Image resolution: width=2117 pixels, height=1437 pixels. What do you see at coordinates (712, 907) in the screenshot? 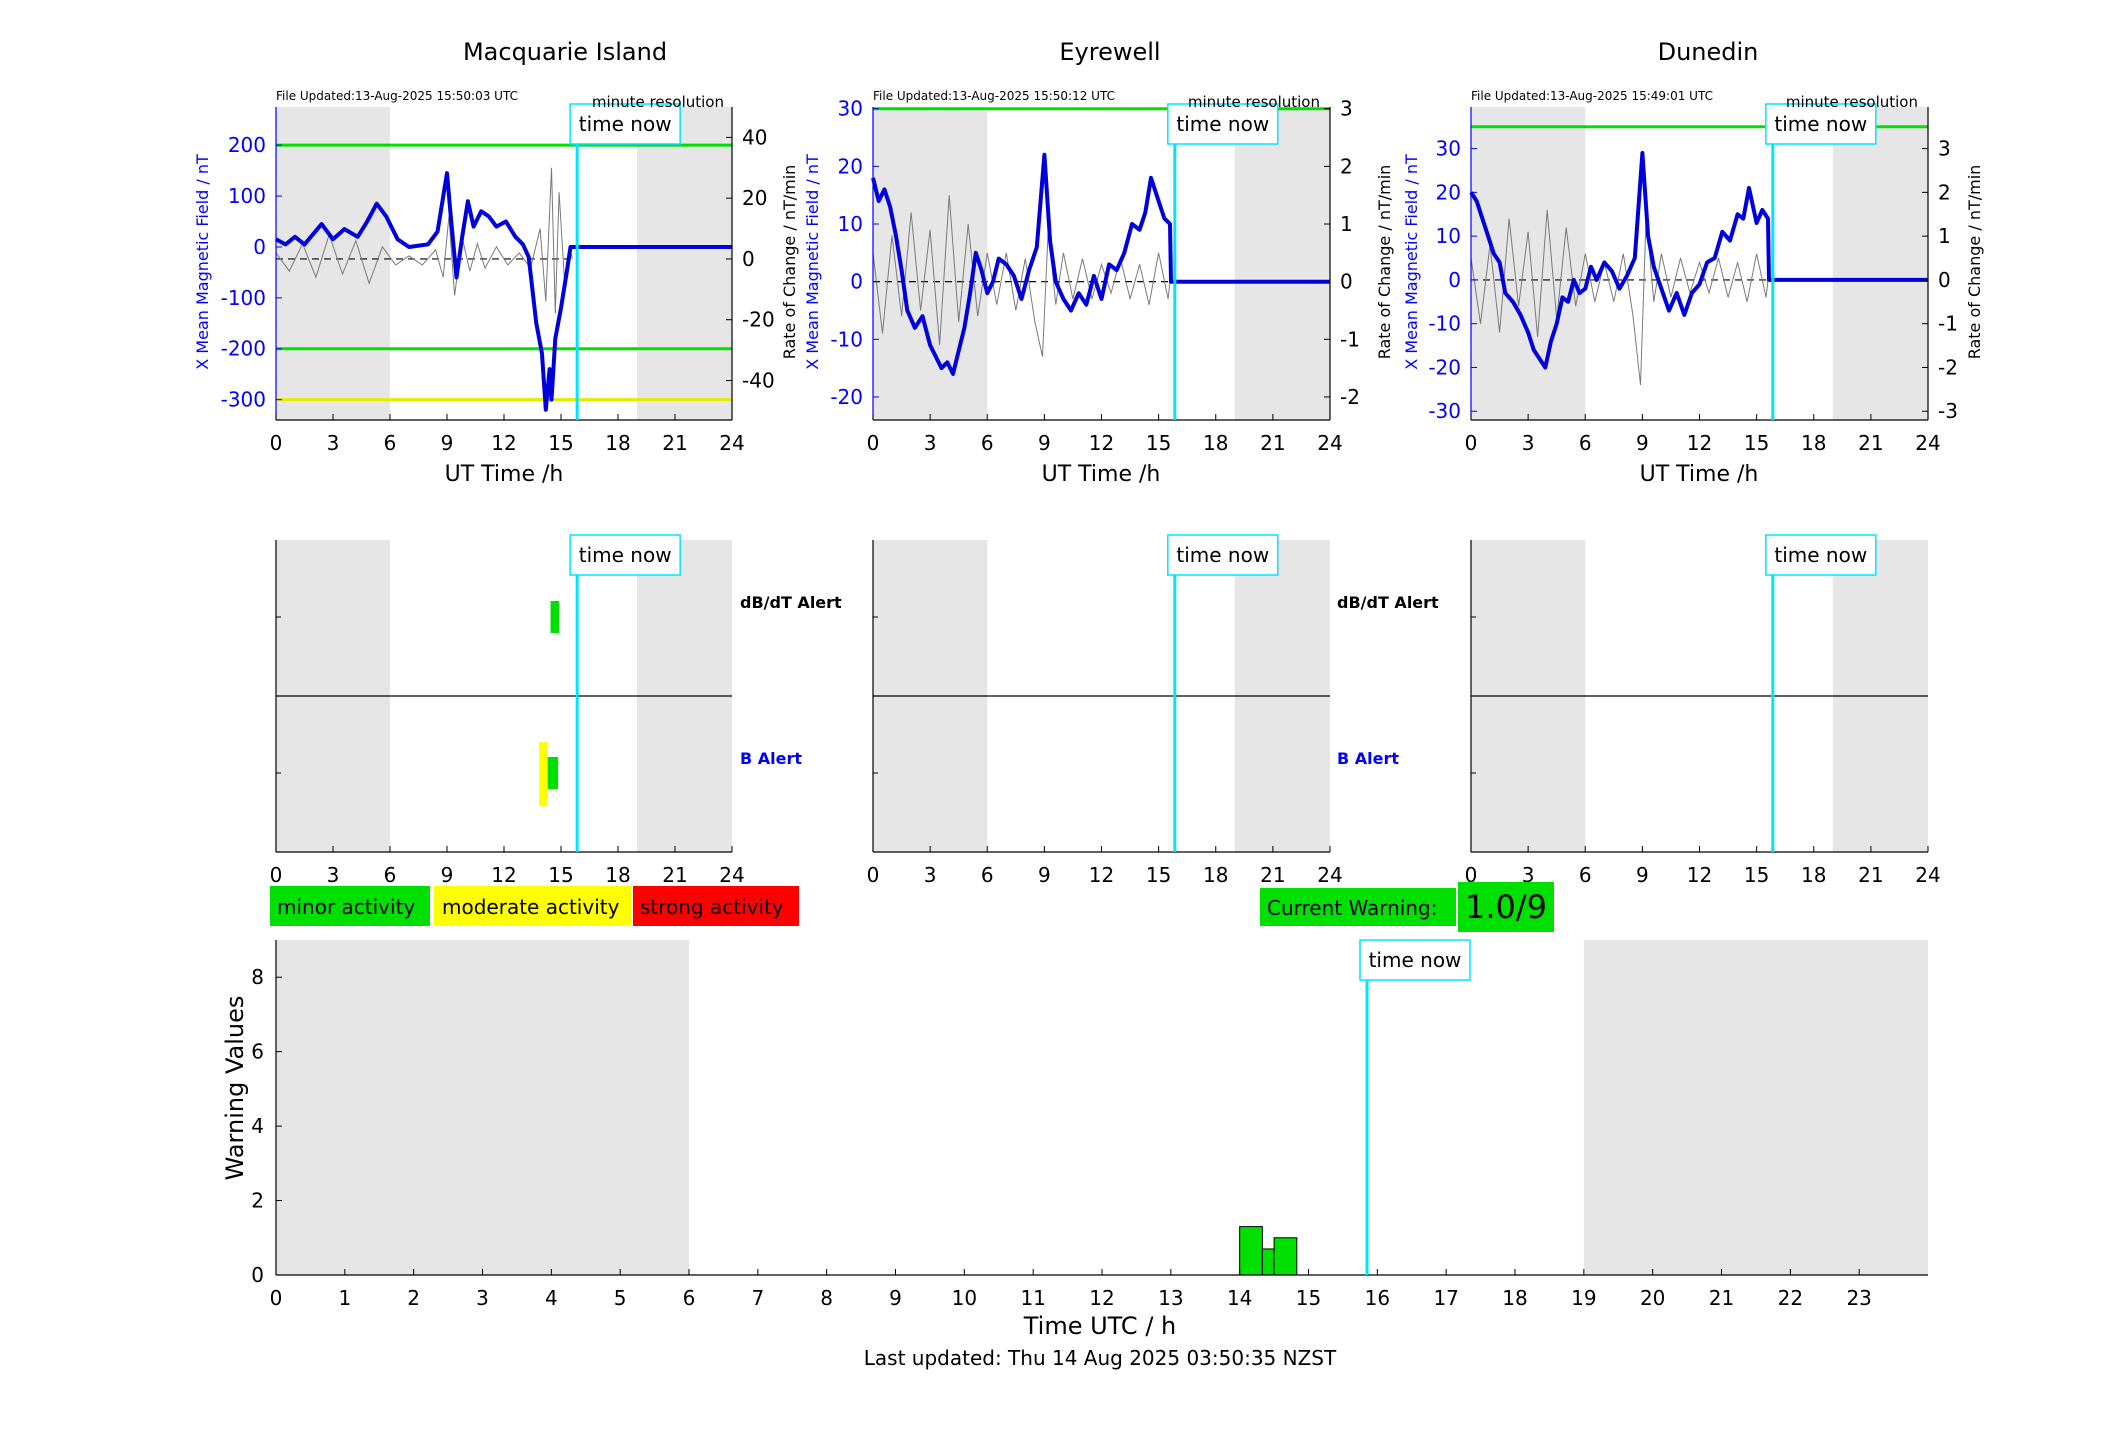
I see `legend-strong-label: strong activity` at bounding box center [712, 907].